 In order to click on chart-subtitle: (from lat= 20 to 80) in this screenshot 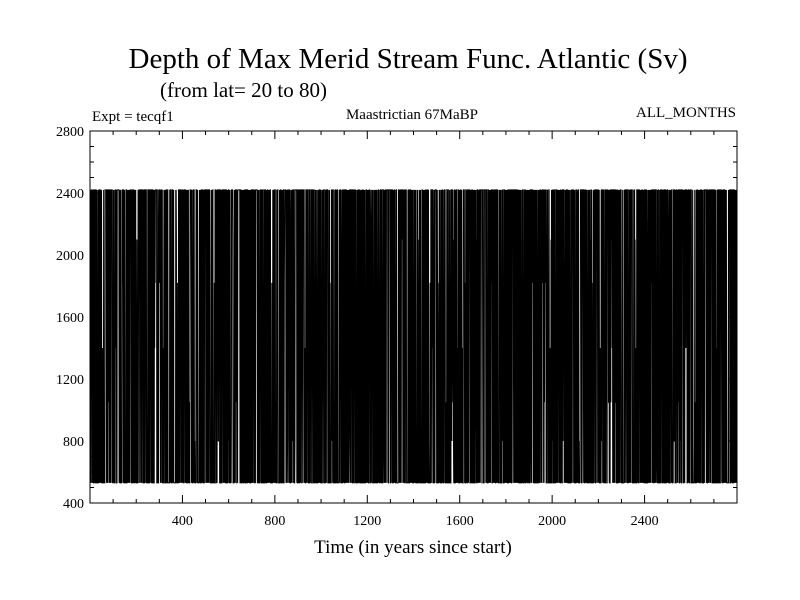, I will do `click(243, 90)`.